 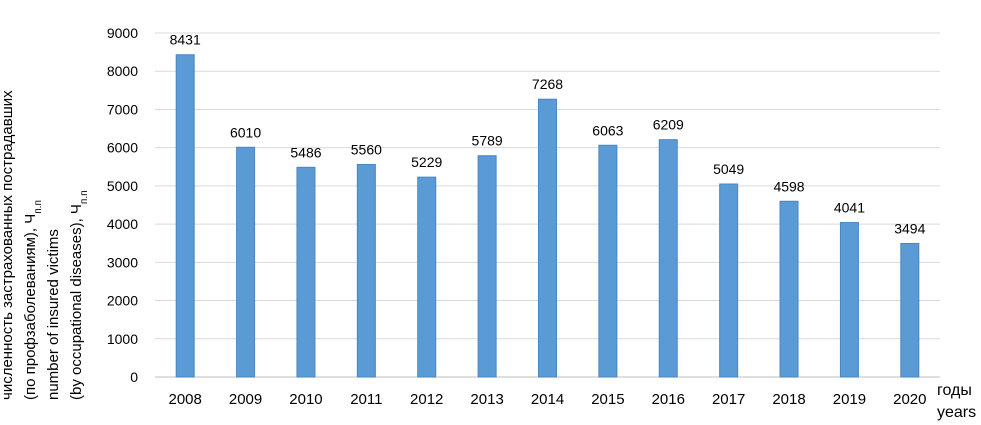 I want to click on x-tick-label: 2016, so click(x=668, y=399).